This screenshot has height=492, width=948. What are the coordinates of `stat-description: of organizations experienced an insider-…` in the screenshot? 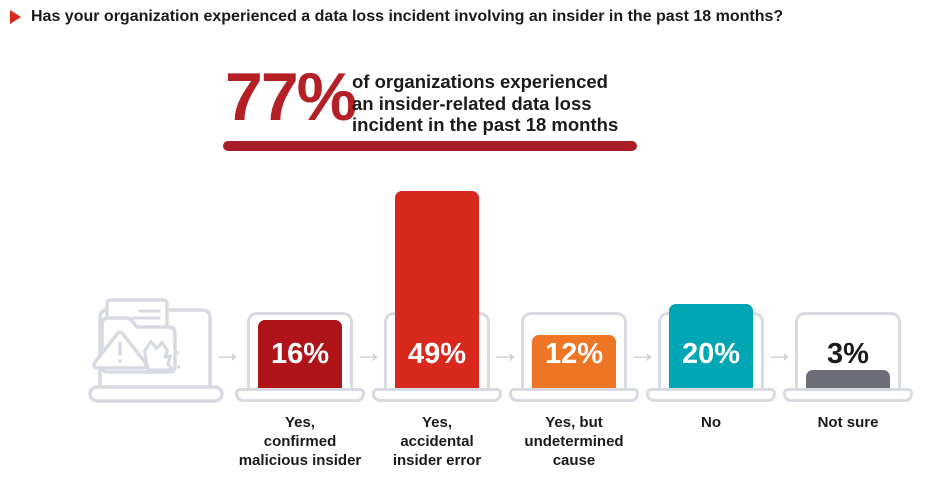 It's located at (485, 103).